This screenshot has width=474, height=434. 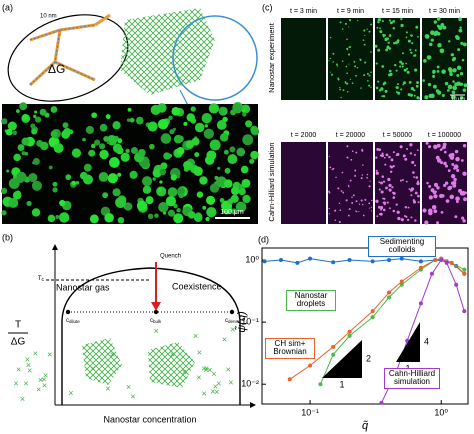 What do you see at coordinates (215, 58) in the screenshot?
I see `zoom-circle` at bounding box center [215, 58].